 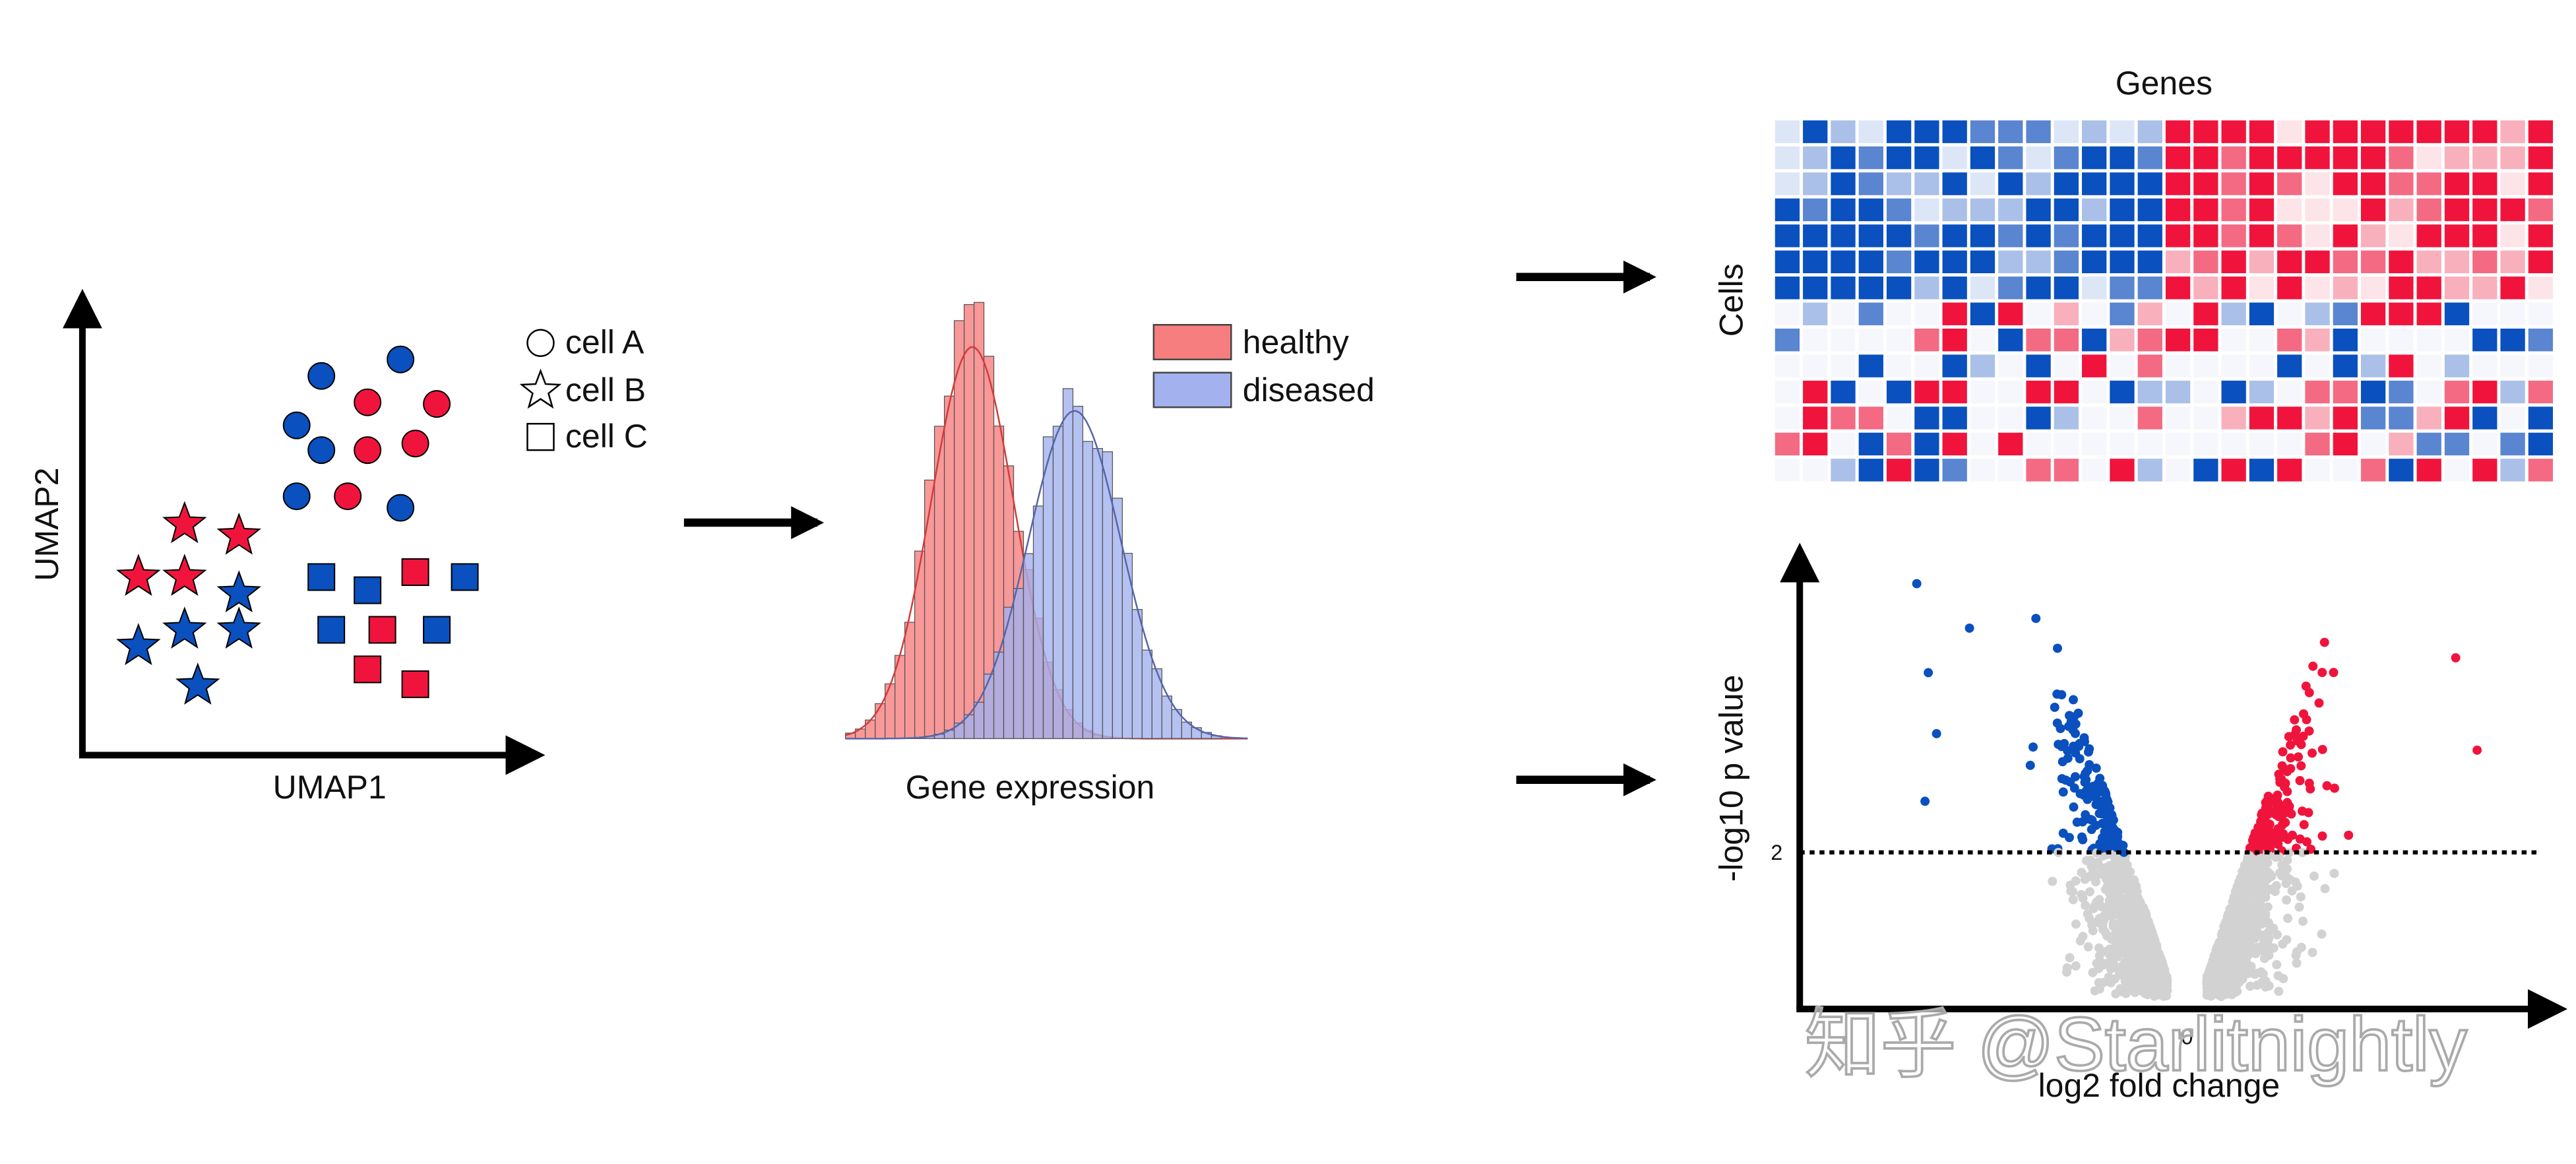 What do you see at coordinates (46, 524) in the screenshot?
I see `y-label: UMAP2` at bounding box center [46, 524].